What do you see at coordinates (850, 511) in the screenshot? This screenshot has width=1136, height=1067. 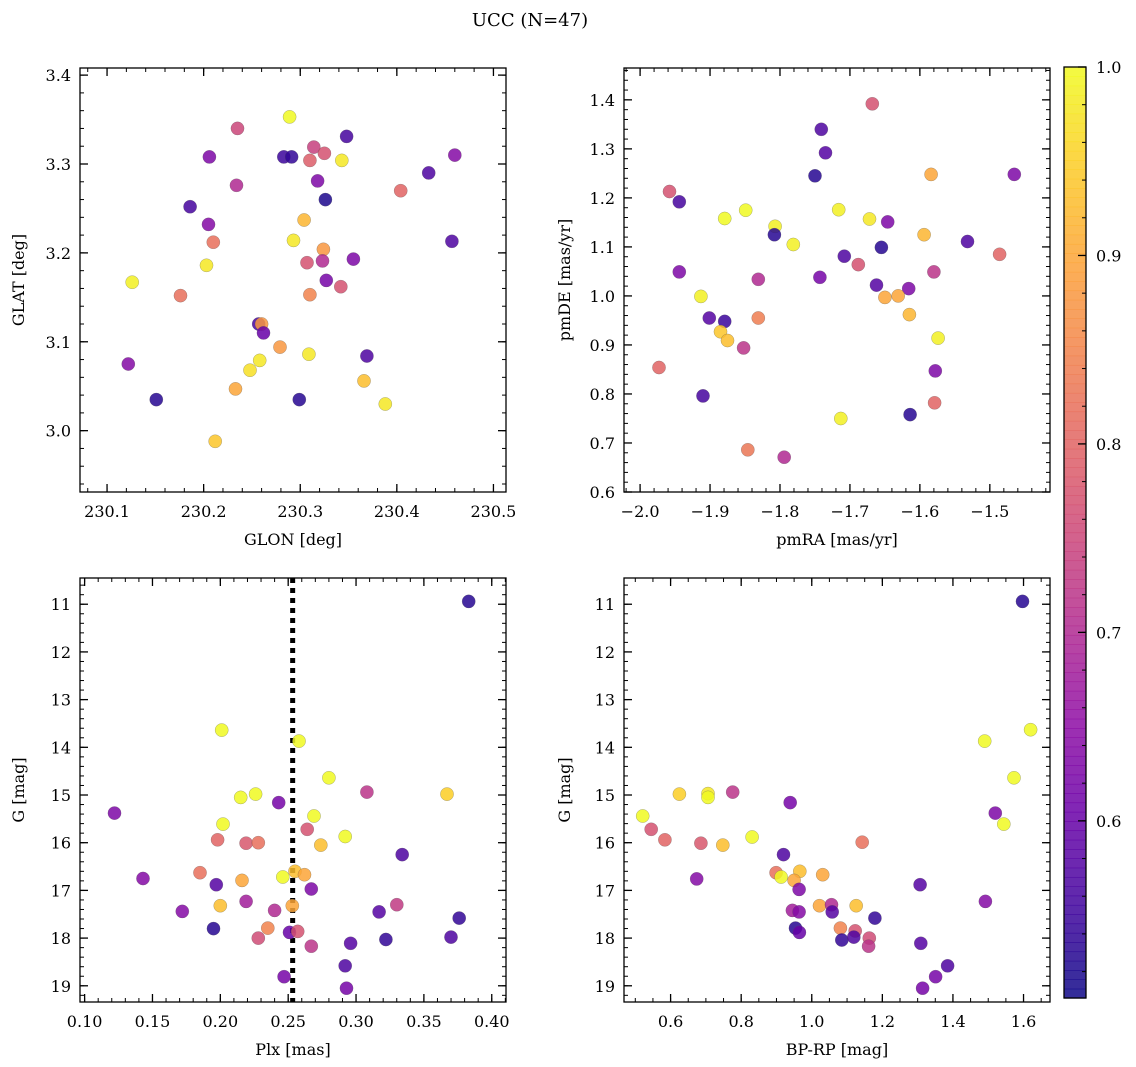 I see `x-tick-label: −1.7` at bounding box center [850, 511].